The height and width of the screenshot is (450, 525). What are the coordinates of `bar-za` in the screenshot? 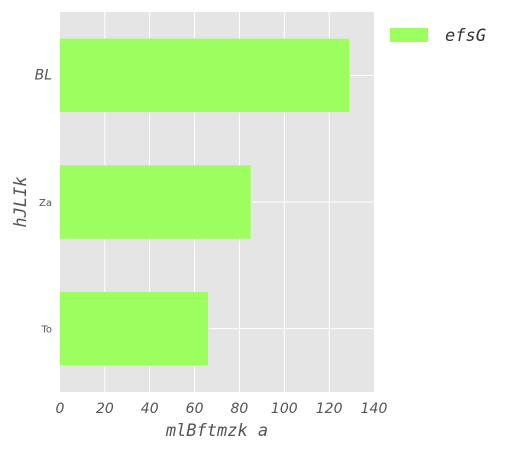 It's located at (155, 202).